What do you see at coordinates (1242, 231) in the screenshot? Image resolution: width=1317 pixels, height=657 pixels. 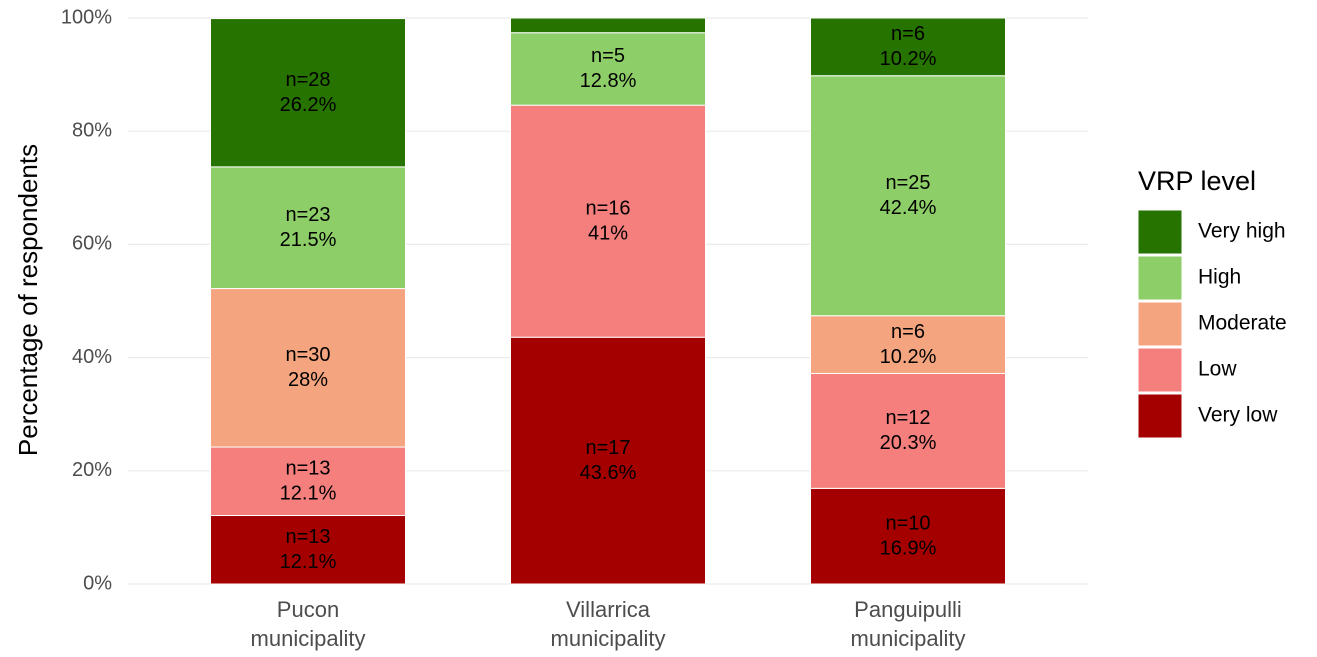 I see `legend-label: Very high` at bounding box center [1242, 231].